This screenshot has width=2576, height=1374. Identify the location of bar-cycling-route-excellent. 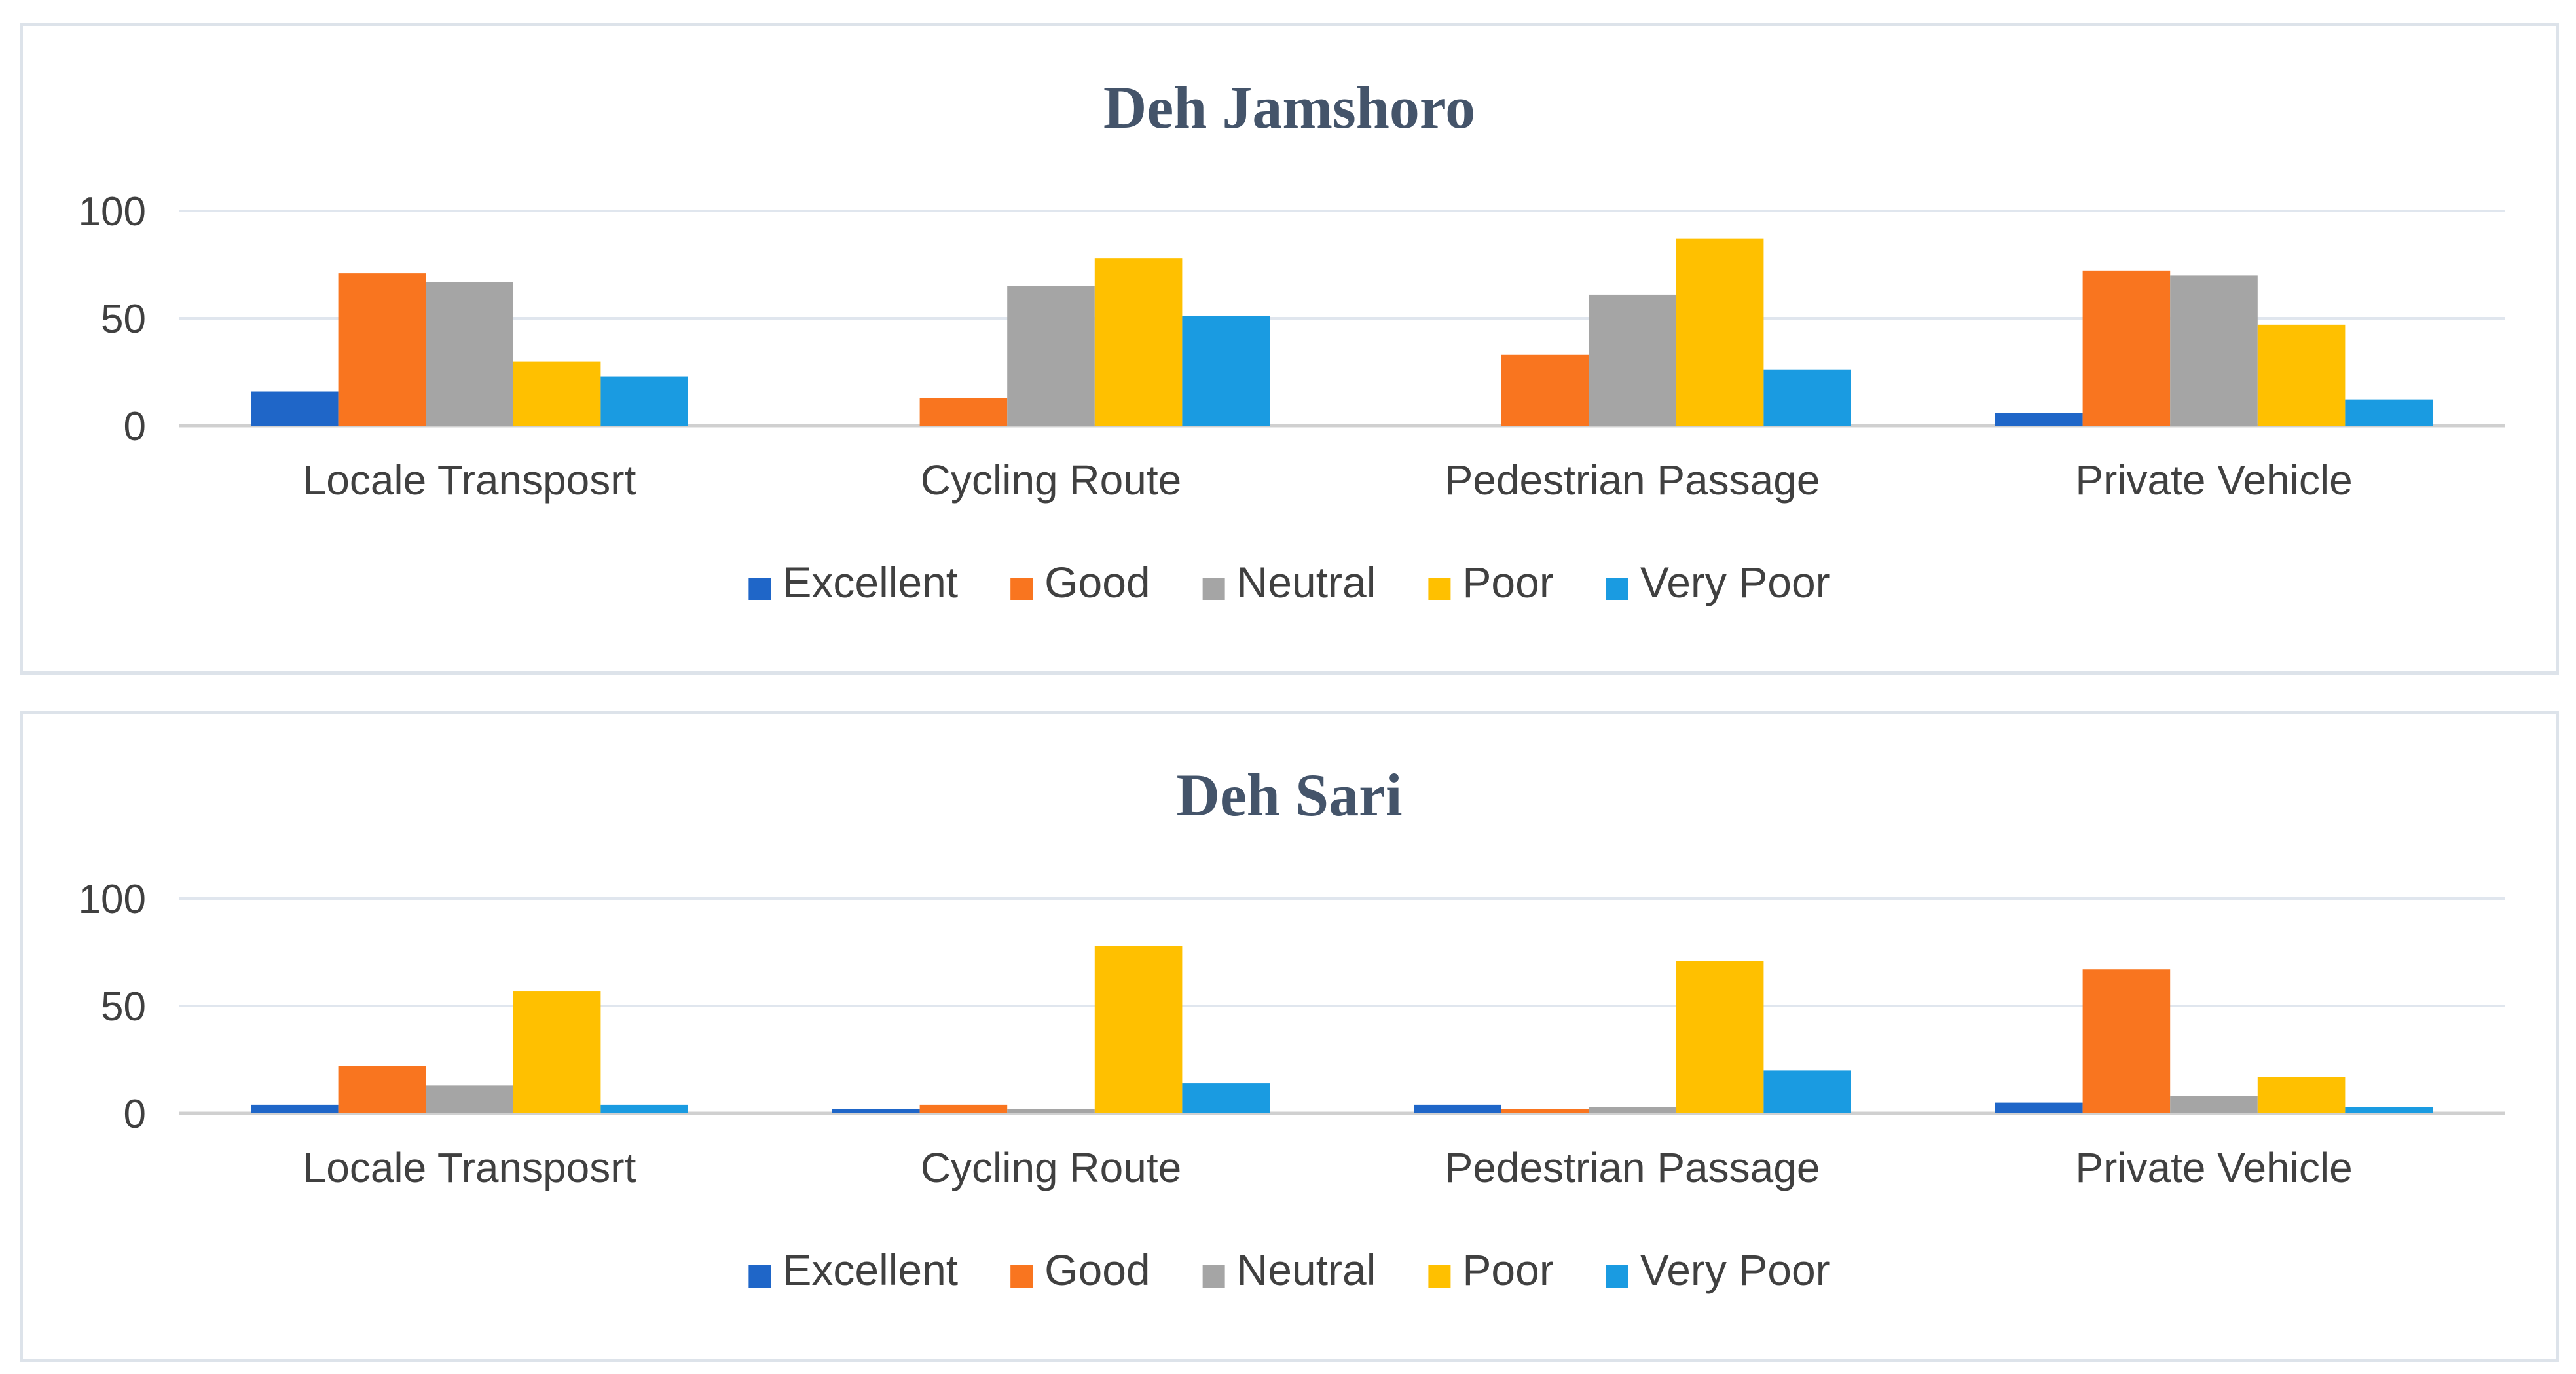
(876, 1111).